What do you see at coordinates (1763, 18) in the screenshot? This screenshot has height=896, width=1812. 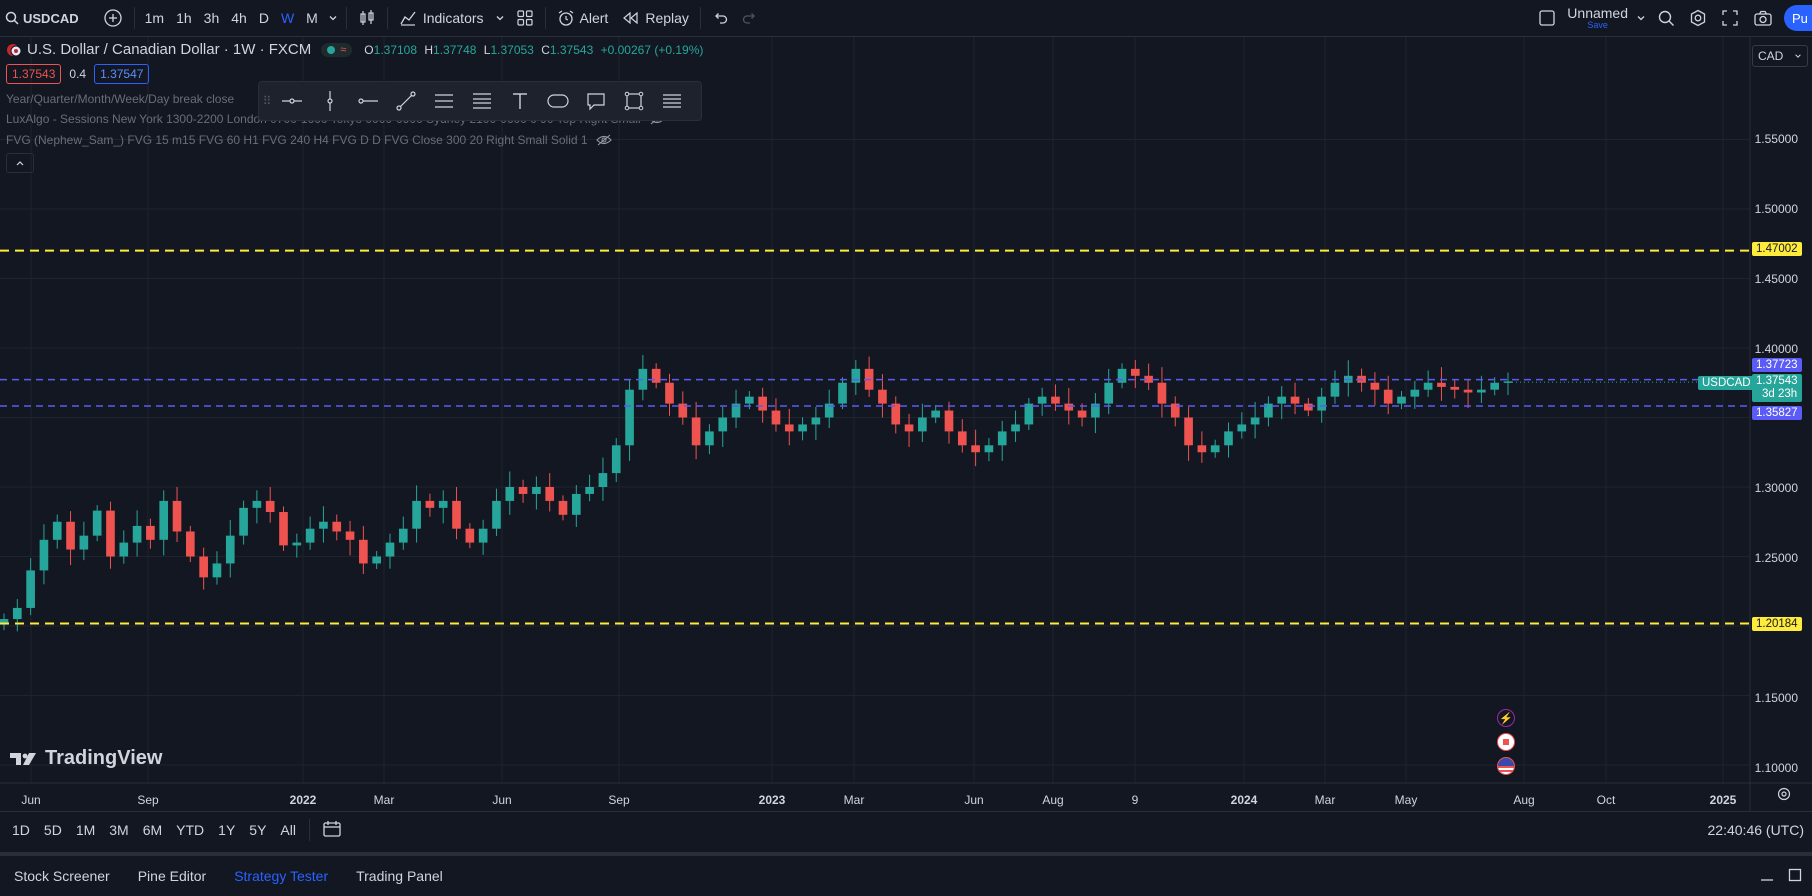 I see `snapshot-button` at bounding box center [1763, 18].